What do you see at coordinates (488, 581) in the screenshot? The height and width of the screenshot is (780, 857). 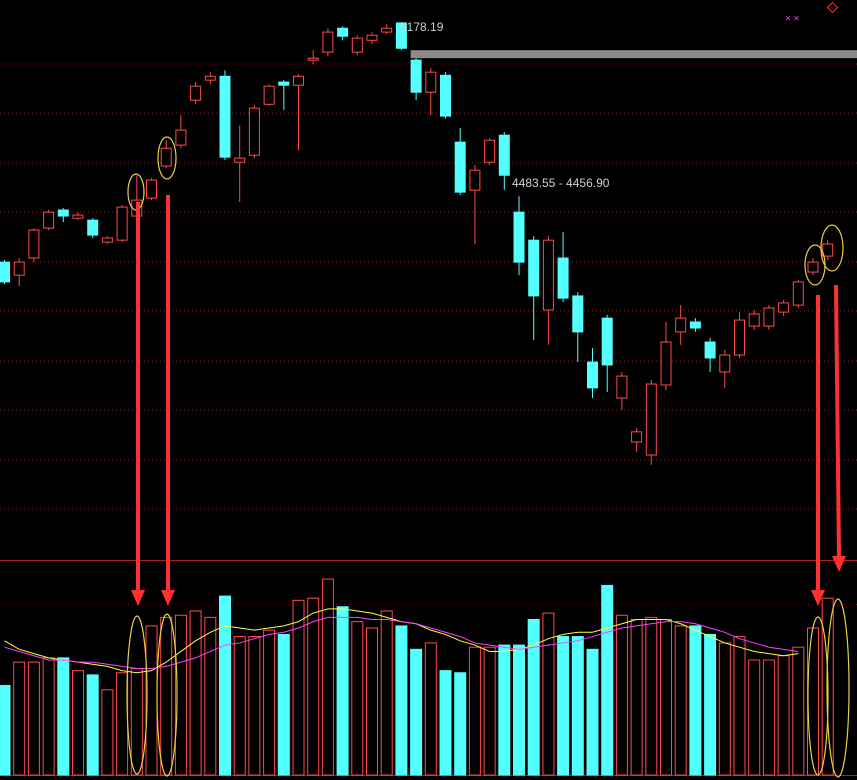 I see `arrowheads` at bounding box center [488, 581].